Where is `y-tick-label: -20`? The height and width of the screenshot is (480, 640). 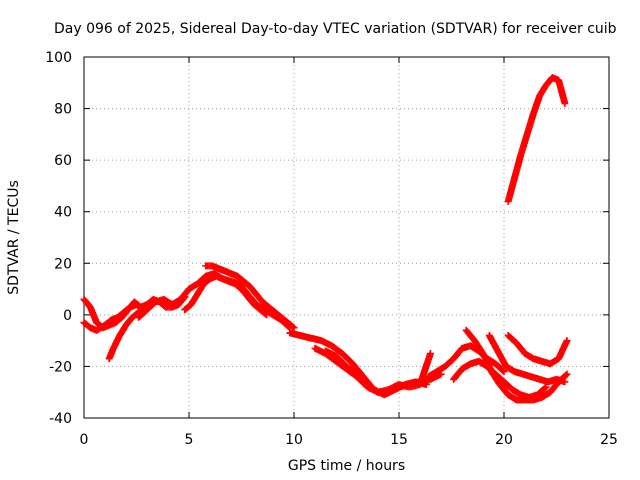 y-tick-label: -20 is located at coordinates (60, 367).